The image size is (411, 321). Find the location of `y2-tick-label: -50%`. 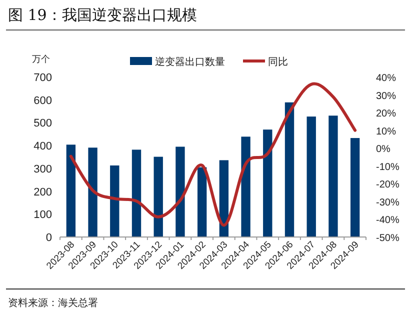

y2-tick-label: -50% is located at coordinates (388, 238).